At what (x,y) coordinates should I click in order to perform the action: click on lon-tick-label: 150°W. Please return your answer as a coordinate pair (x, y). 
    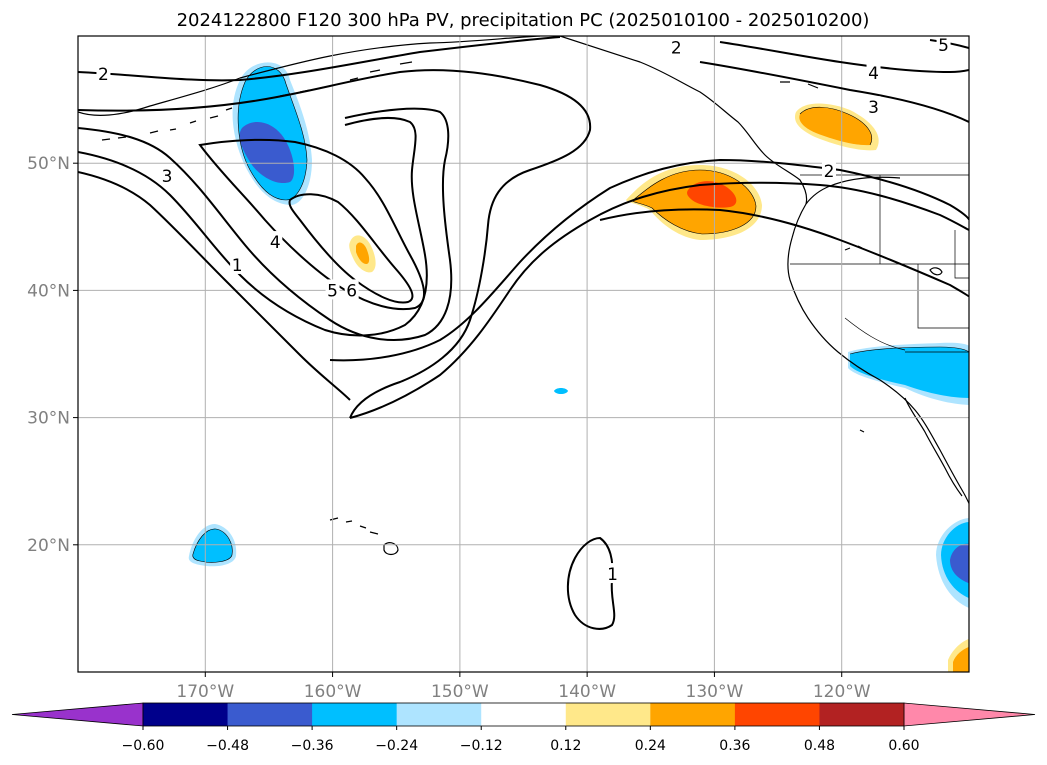
    Looking at the image, I should click on (460, 692).